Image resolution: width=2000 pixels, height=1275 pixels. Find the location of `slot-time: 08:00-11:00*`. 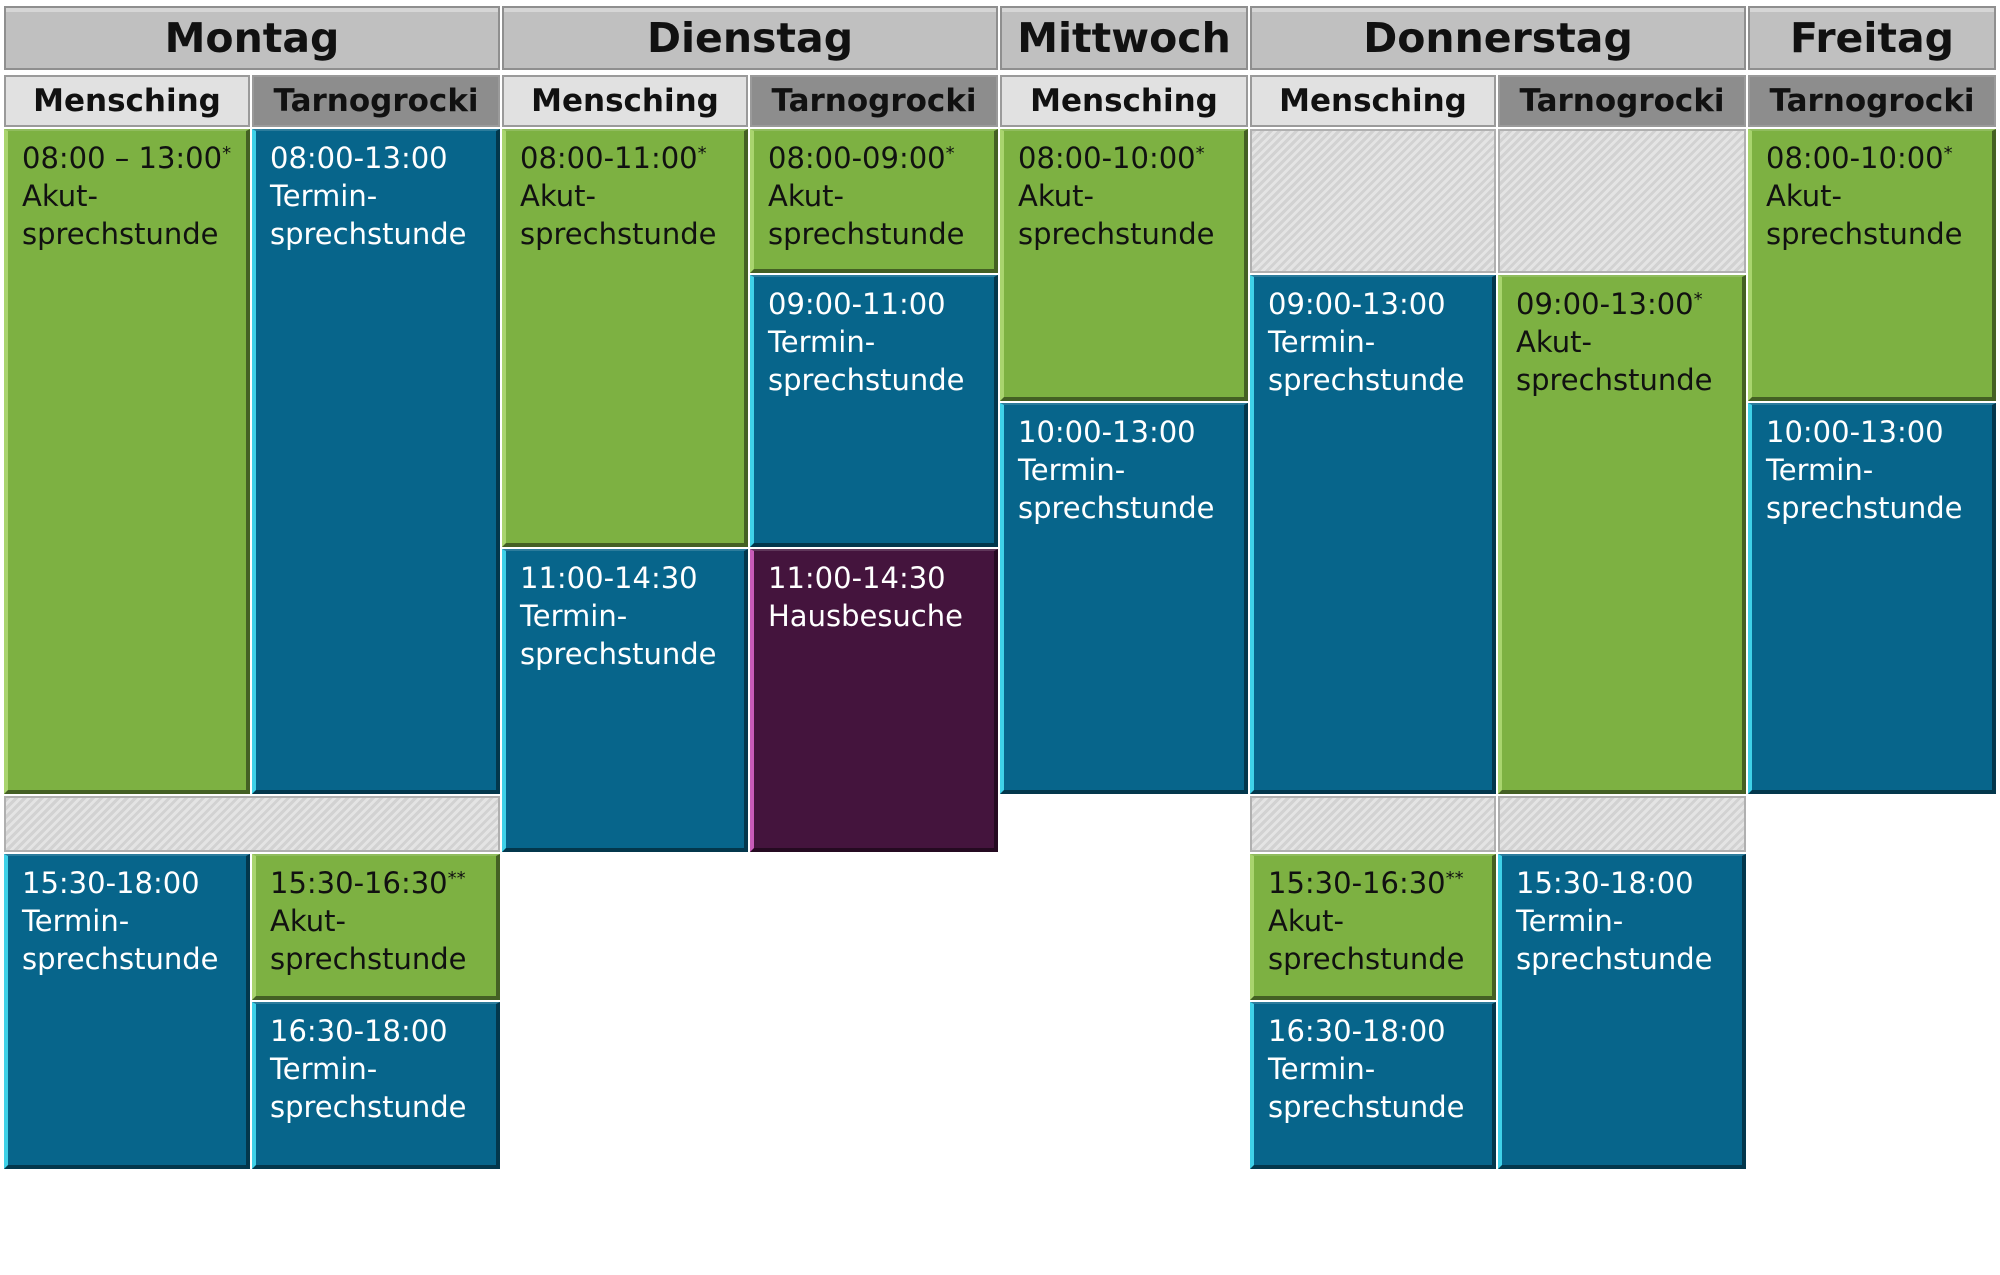

slot-time: 08:00-11:00* is located at coordinates (613, 158).